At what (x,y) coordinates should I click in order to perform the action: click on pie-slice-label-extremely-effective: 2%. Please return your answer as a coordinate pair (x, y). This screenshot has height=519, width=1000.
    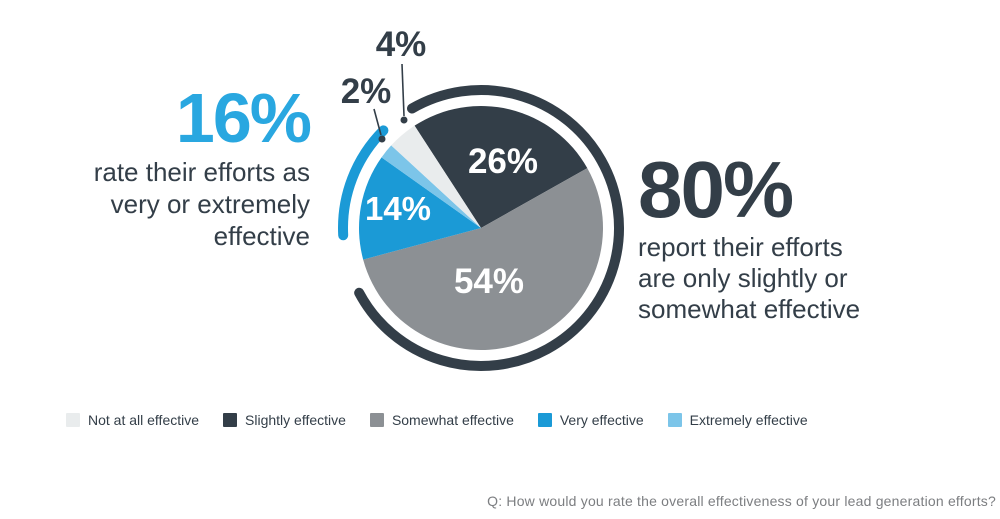
    Looking at the image, I should click on (366, 91).